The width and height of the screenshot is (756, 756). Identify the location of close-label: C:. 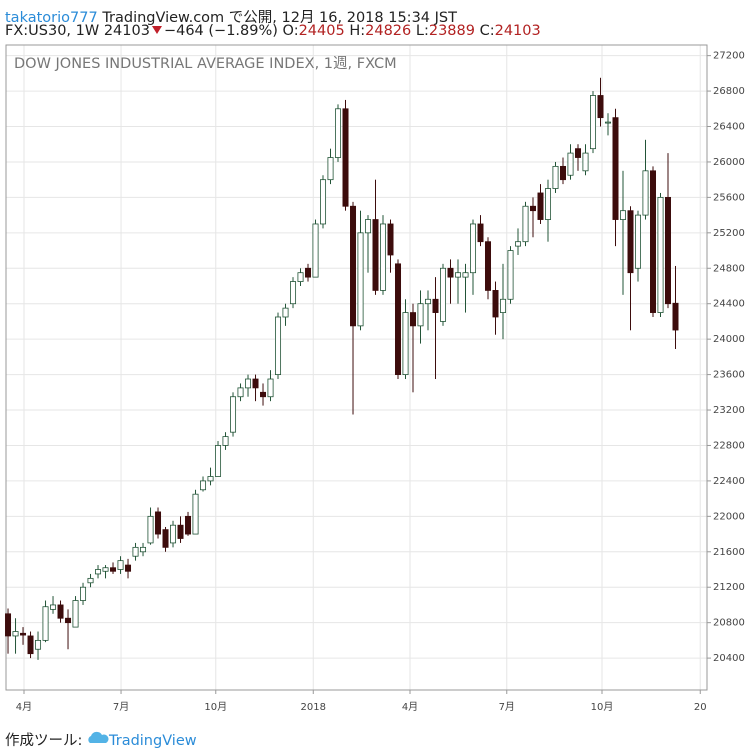
(487, 31).